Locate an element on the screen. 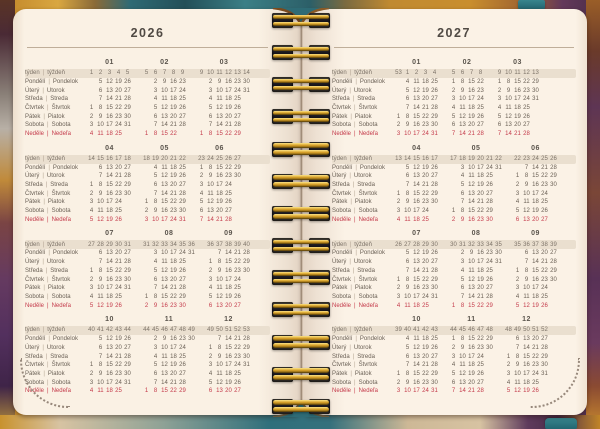 The width and height of the screenshot is (600, 429). date-cell: 16 is located at coordinates (416, 125).